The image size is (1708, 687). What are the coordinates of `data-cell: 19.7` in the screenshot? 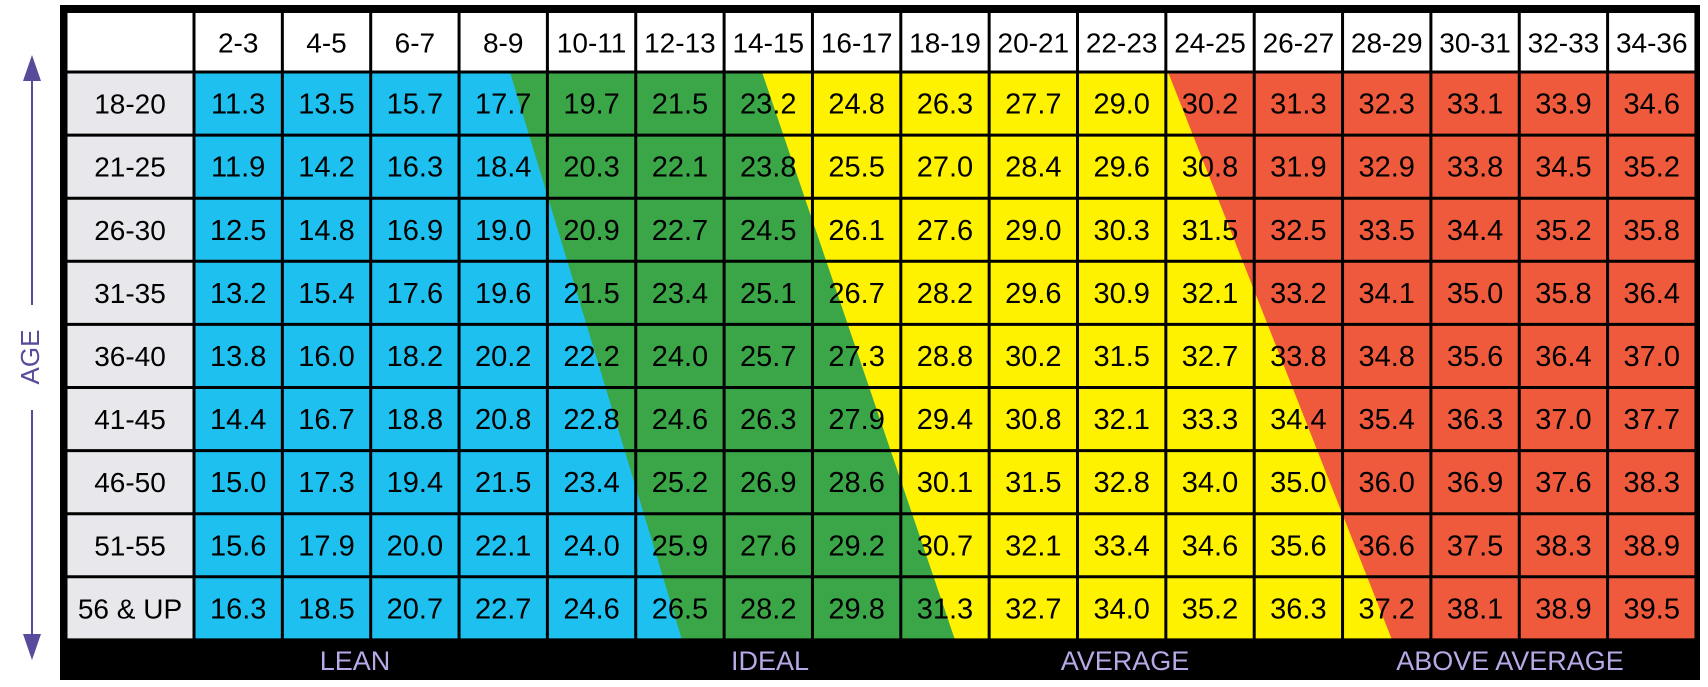 It's located at (591, 105).